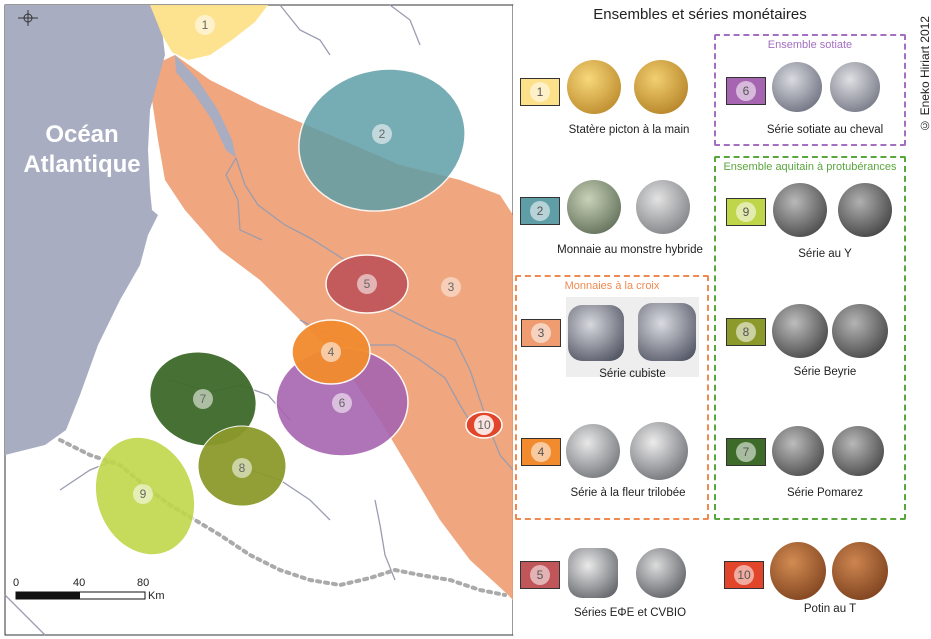 This screenshot has height=639, width=931. Describe the element at coordinates (612, 286) in the screenshot. I see `group-title-croix: Monnaies à la croix` at that location.